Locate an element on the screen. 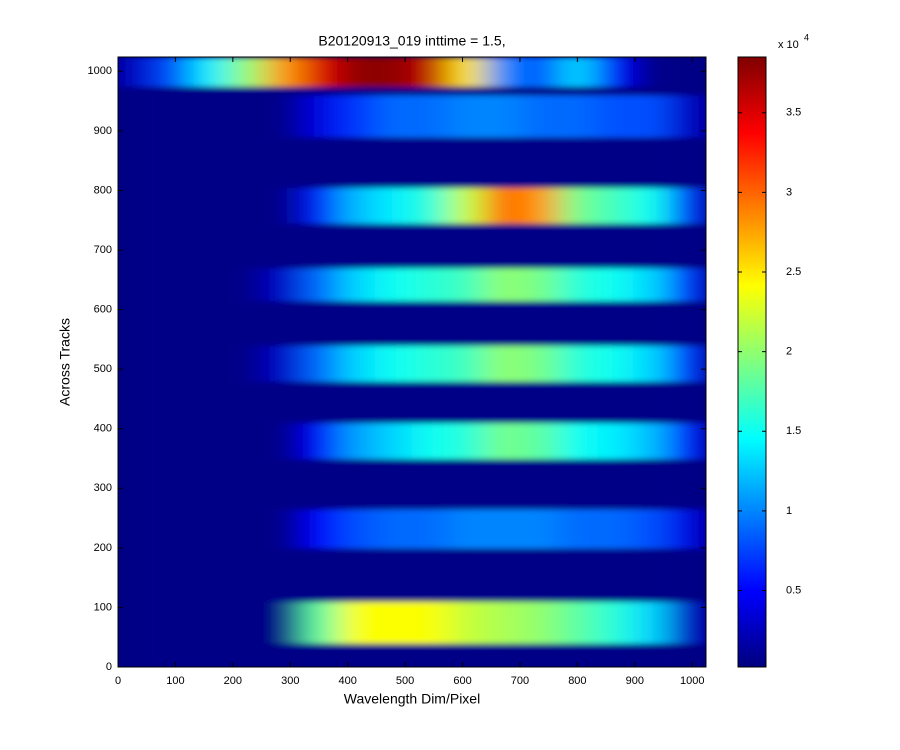 The image size is (900, 750). colorbar is located at coordinates (752, 362).